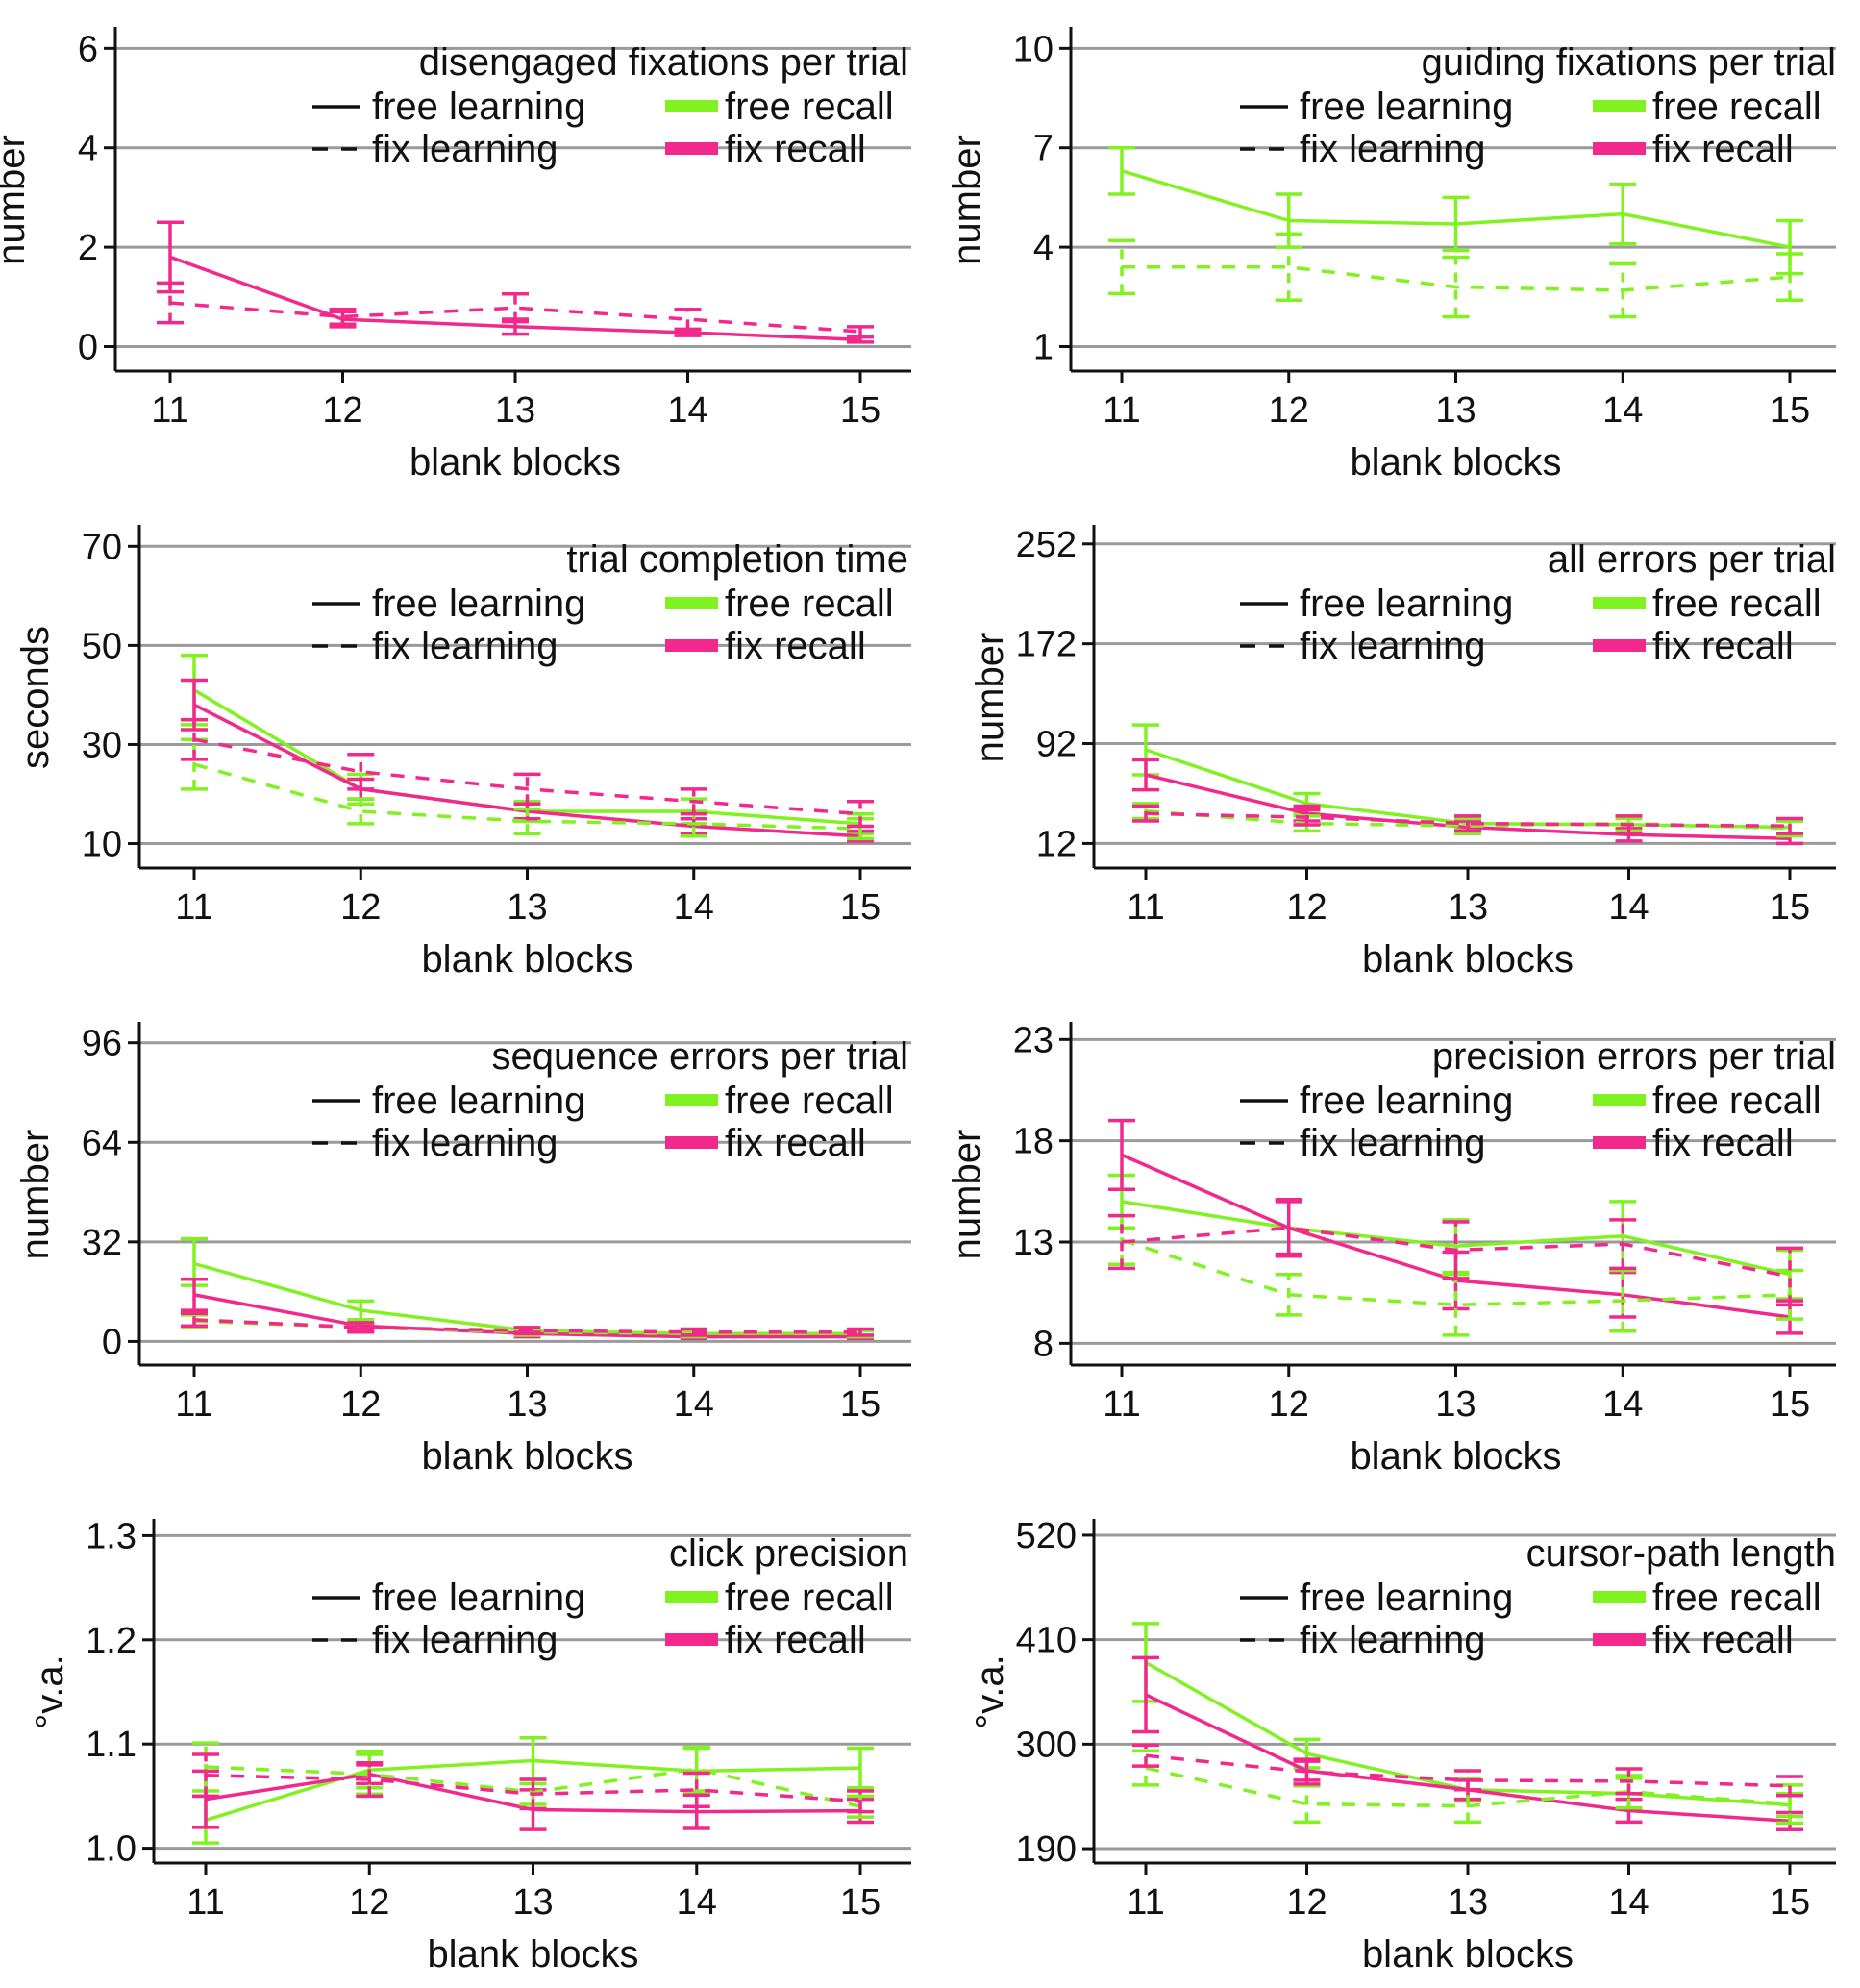  What do you see at coordinates (515, 282) in the screenshot?
I see `series-free-learning-fix-recall` at bounding box center [515, 282].